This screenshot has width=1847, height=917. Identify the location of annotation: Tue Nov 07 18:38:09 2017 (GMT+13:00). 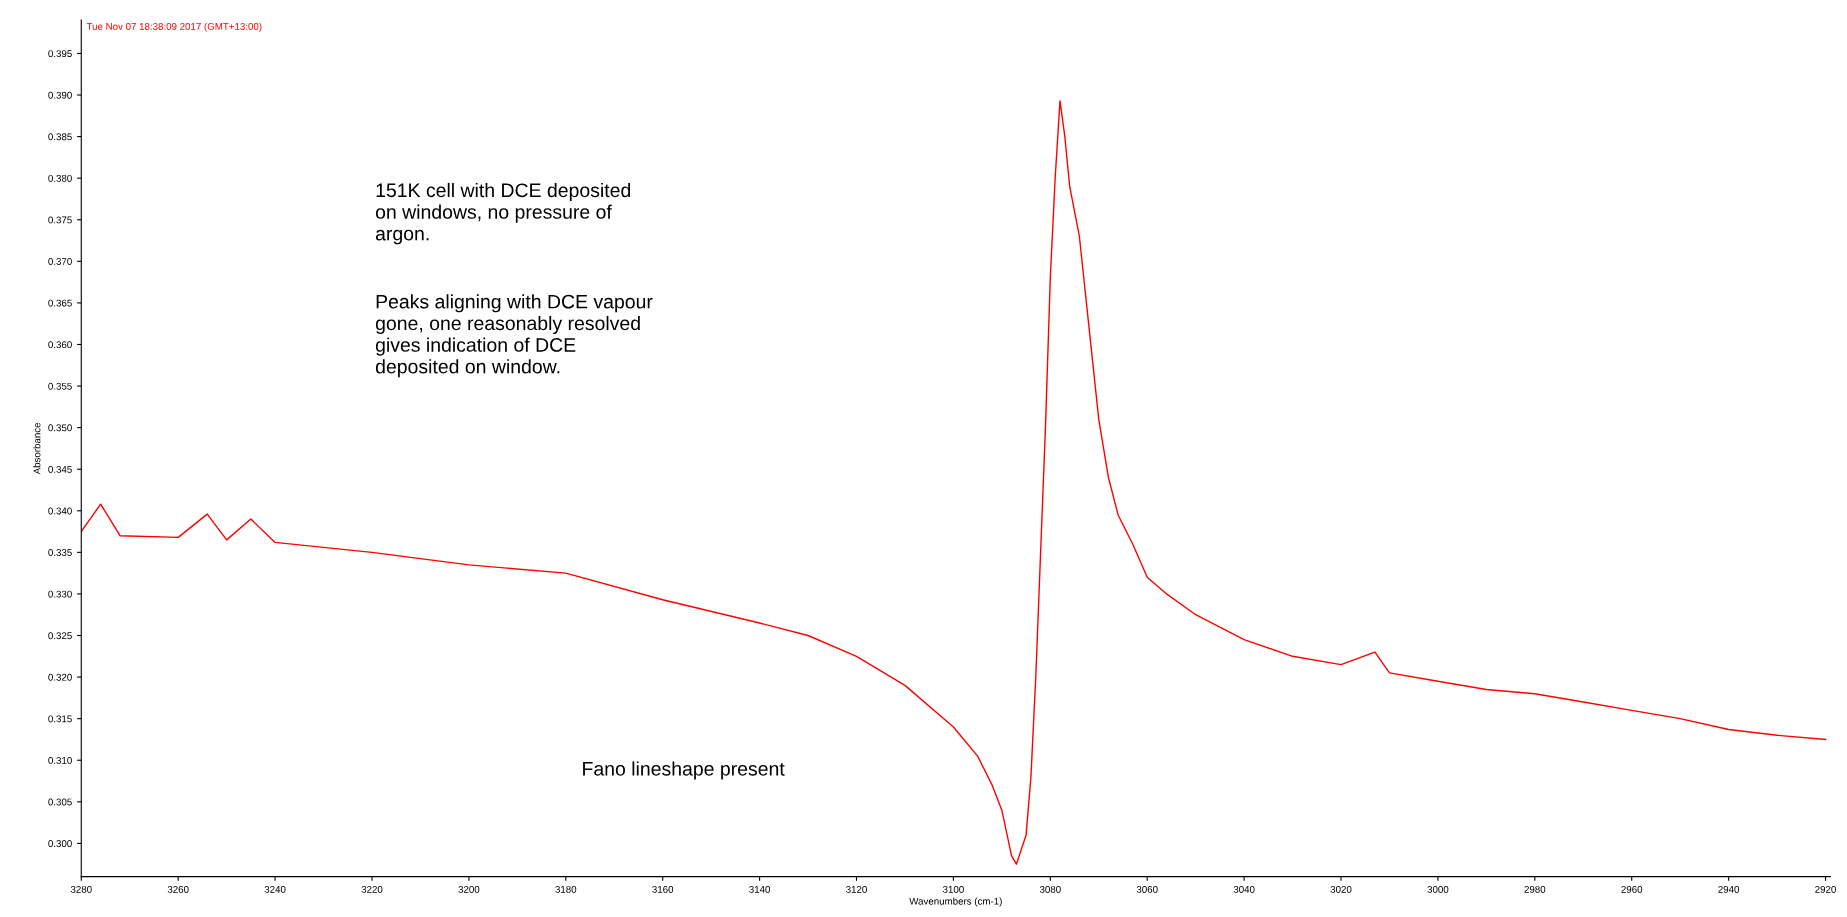
(174, 27).